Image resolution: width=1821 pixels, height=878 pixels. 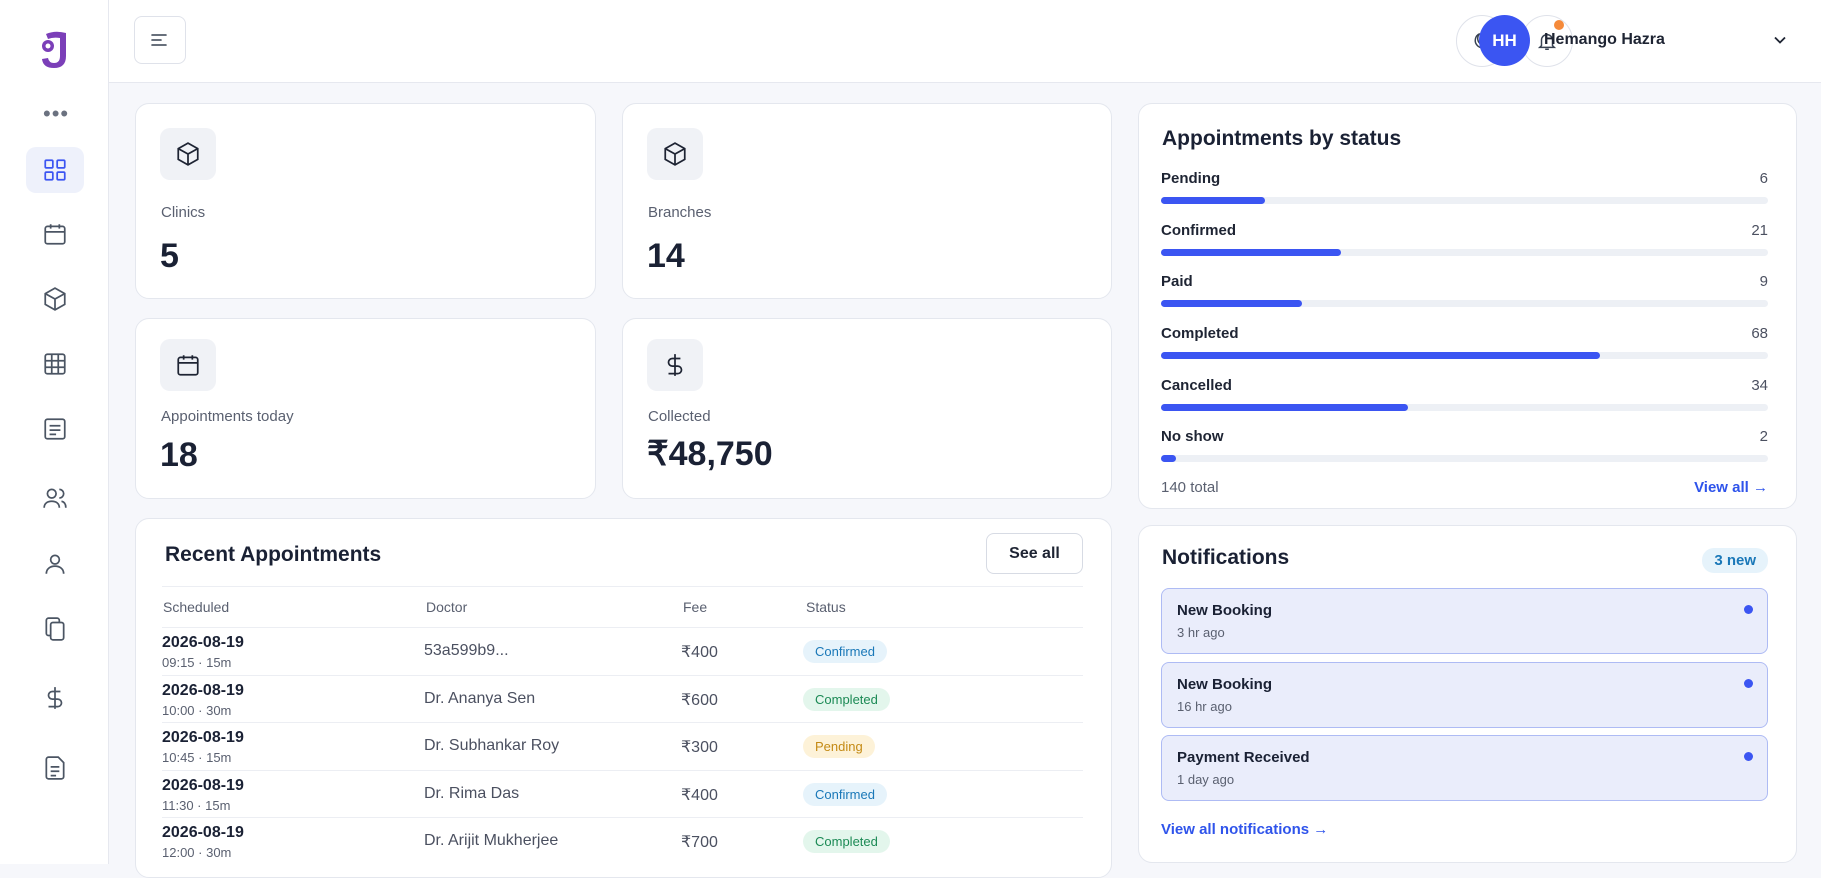 What do you see at coordinates (55, 698) in the screenshot?
I see `sidebar-item-payments` at bounding box center [55, 698].